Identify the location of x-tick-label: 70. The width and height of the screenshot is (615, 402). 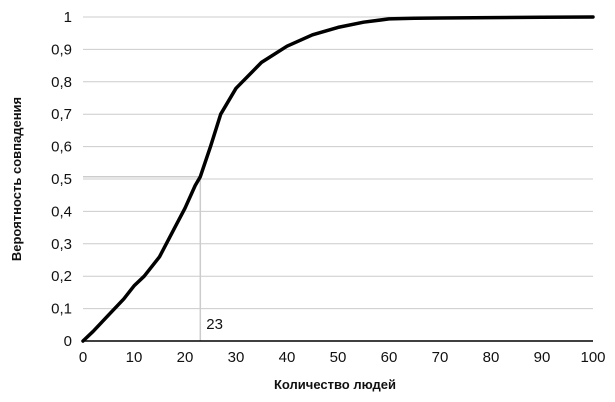
(440, 357).